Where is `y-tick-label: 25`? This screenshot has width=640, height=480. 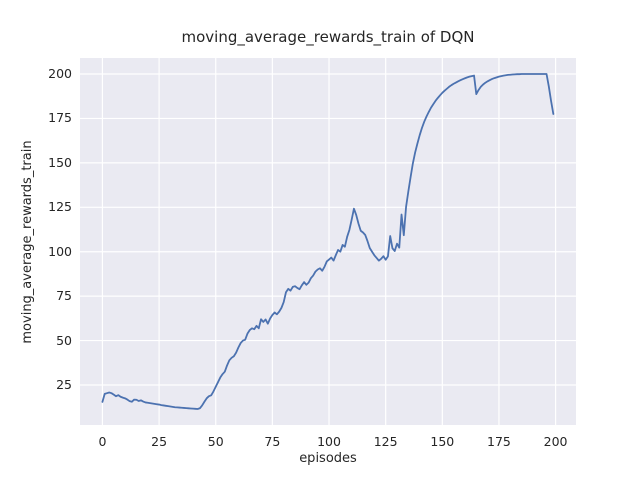 y-tick-label: 25 is located at coordinates (64, 384).